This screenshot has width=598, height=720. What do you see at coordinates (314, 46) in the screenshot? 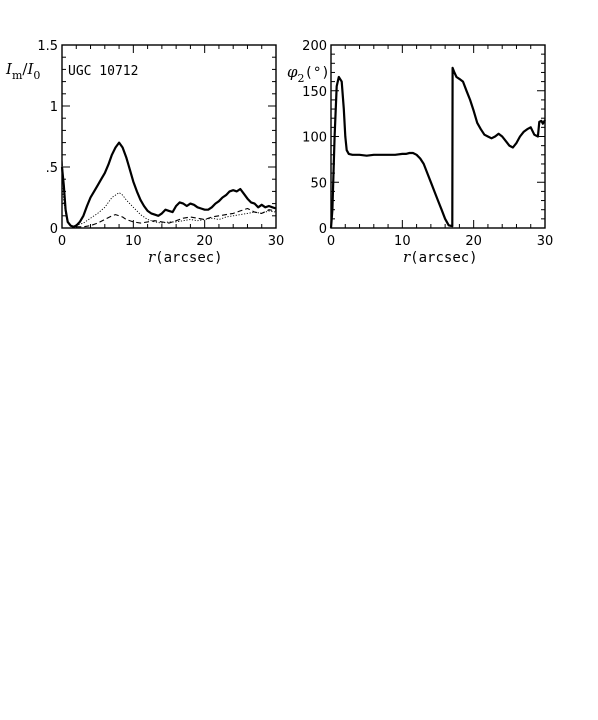
I see `y-tick-label: 200` at bounding box center [314, 46].